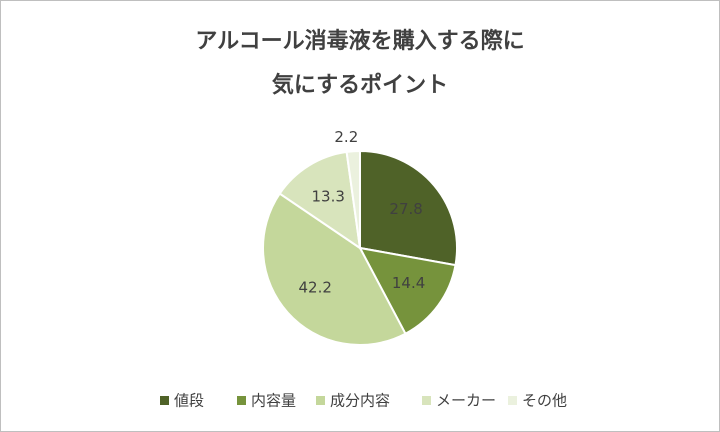 The height and width of the screenshot is (432, 720). What do you see at coordinates (466, 401) in the screenshot?
I see `legend-label: メーカー` at bounding box center [466, 401].